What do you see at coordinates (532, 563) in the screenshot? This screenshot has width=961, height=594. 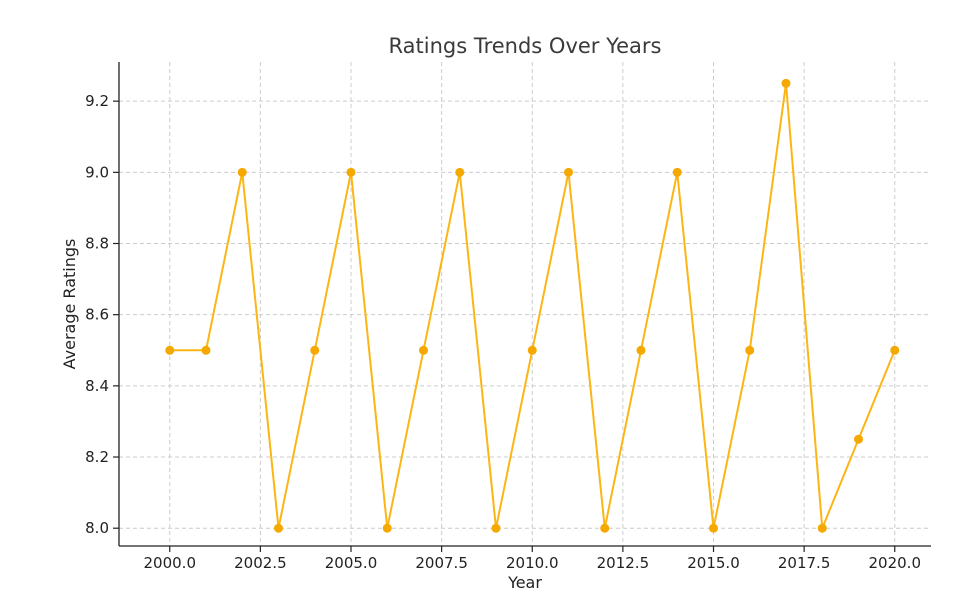 I see `x-tick-label: 2010.0` at bounding box center [532, 563].